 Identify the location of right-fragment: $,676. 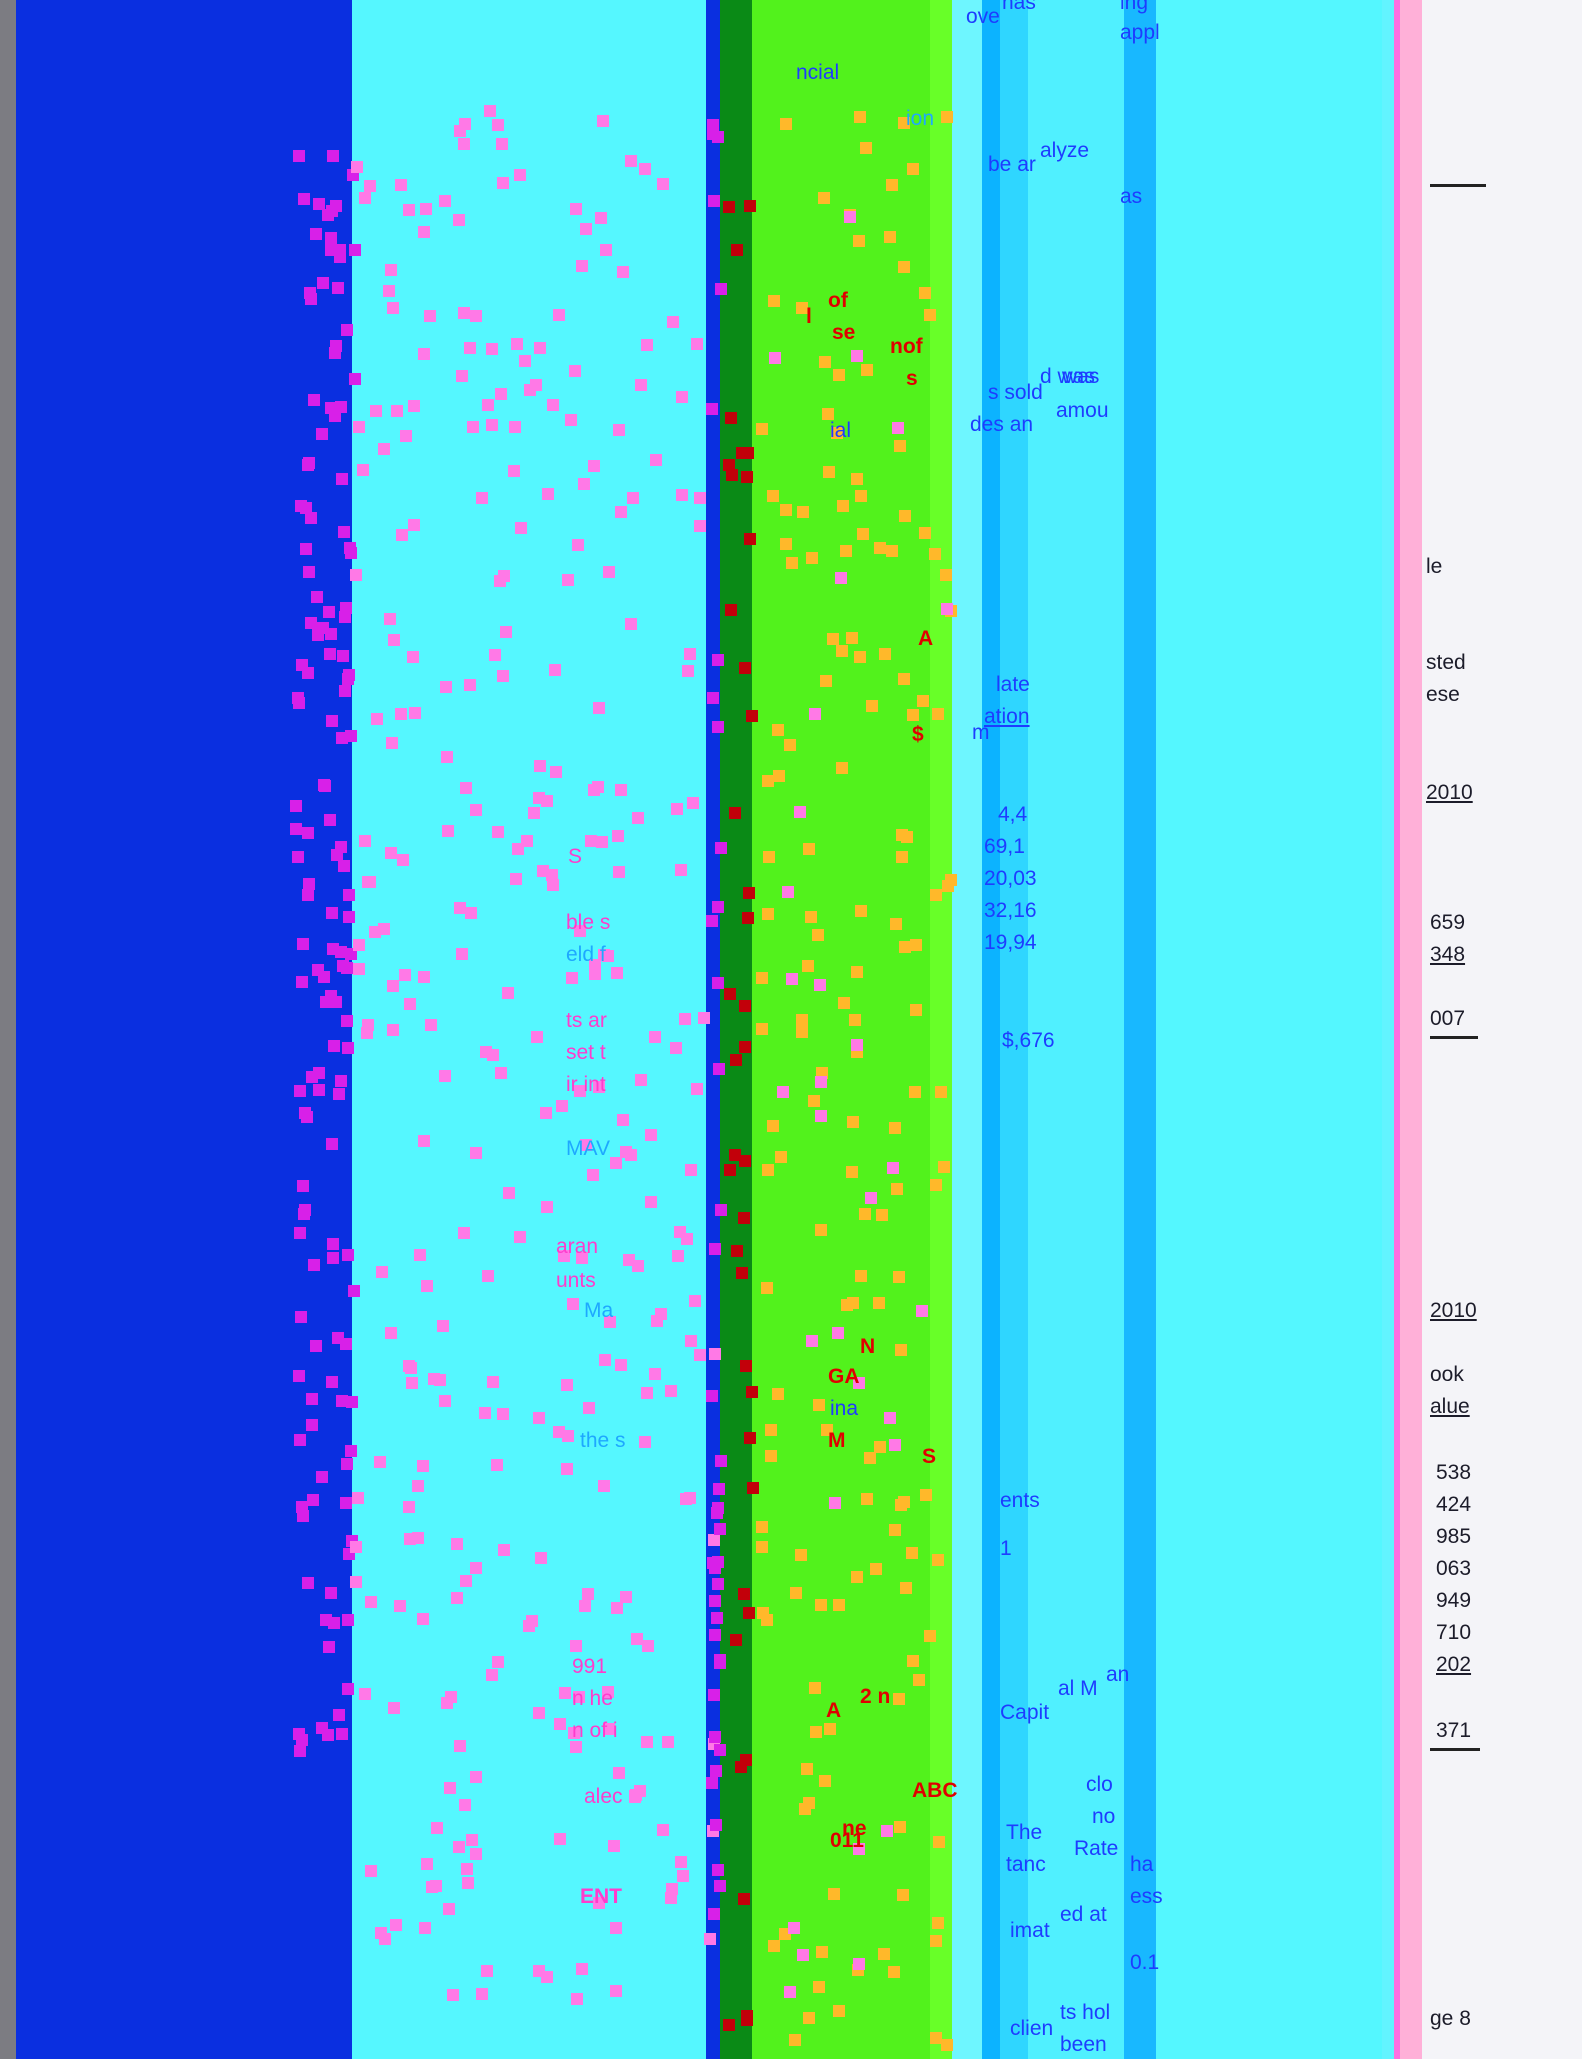
(1028, 1040).